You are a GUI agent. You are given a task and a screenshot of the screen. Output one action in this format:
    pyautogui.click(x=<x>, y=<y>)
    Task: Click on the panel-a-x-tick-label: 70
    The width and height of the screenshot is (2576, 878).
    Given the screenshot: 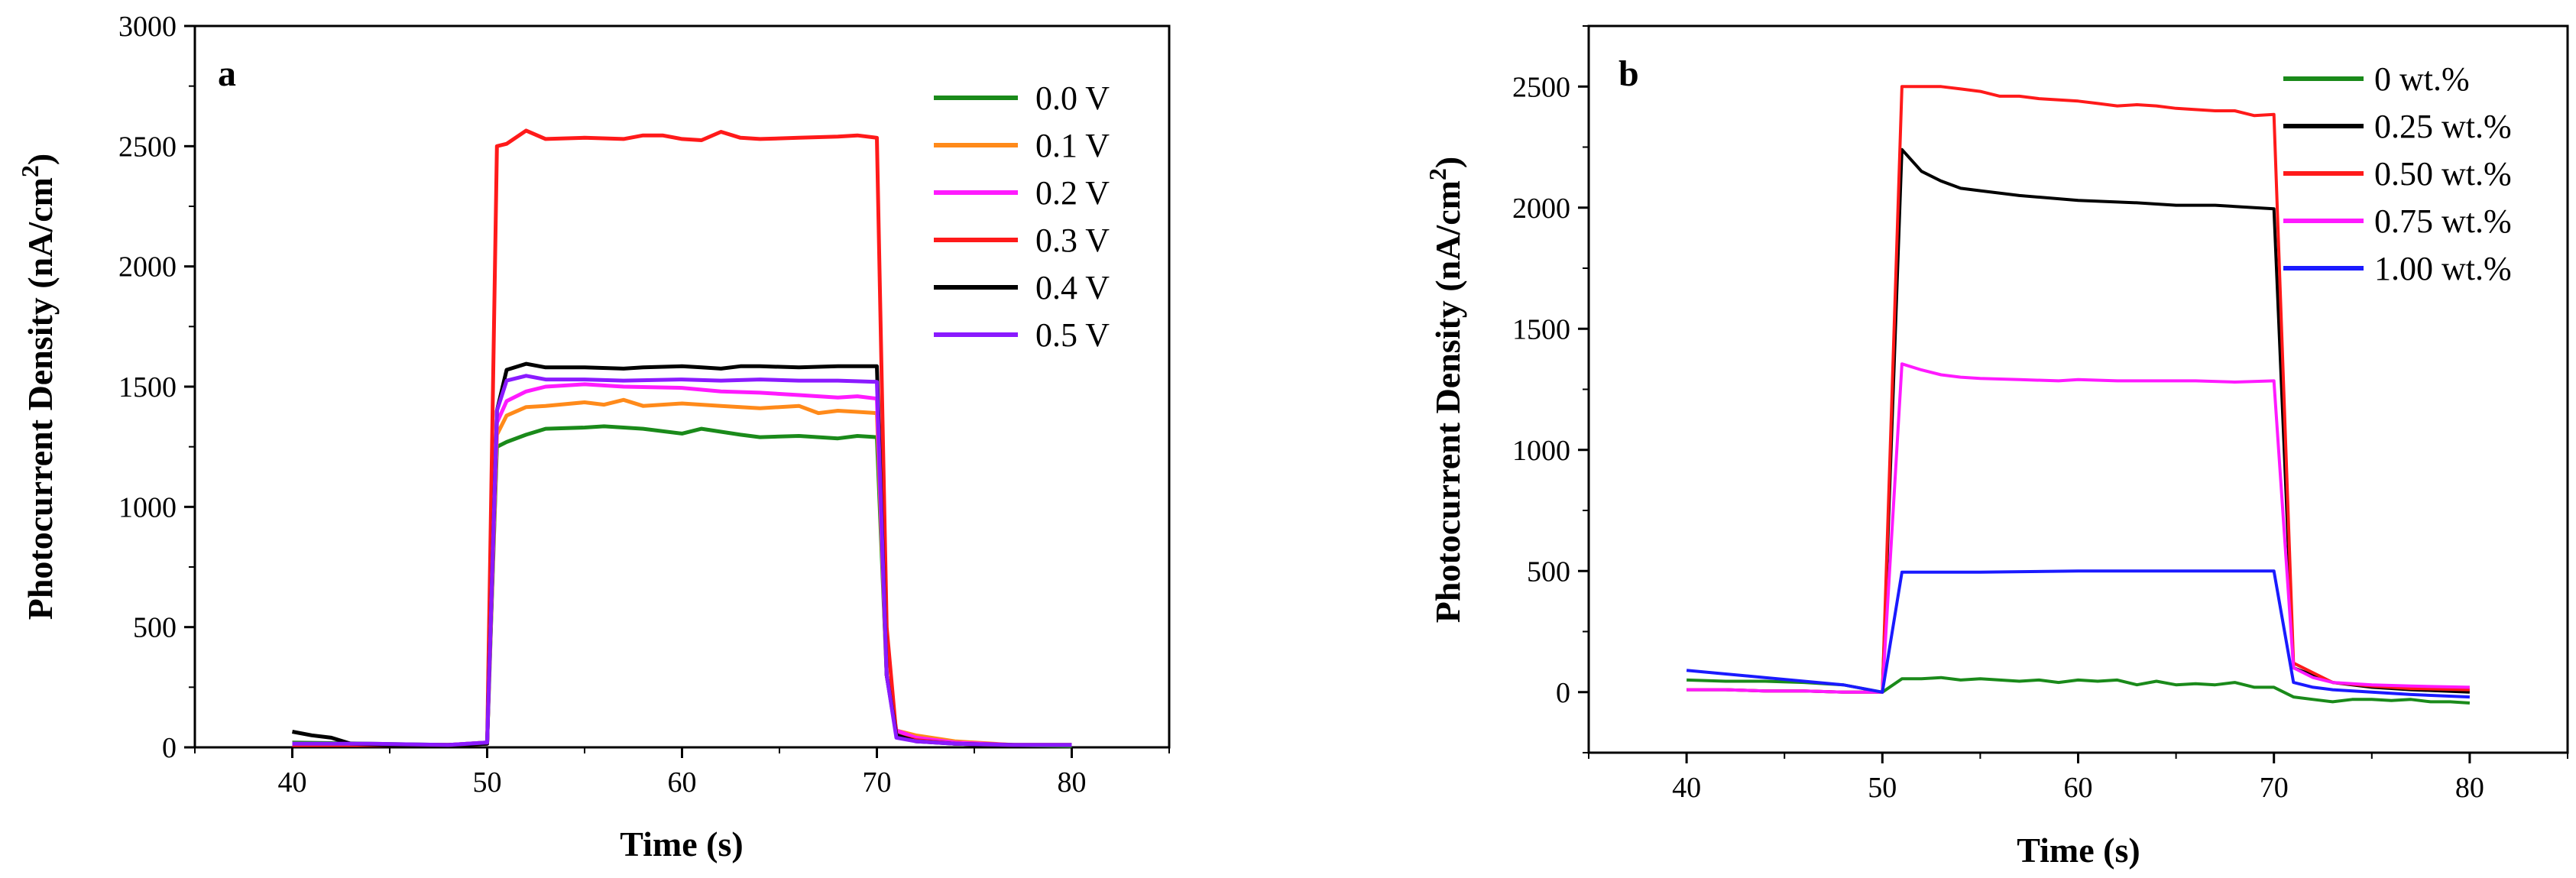 What is the action you would take?
    pyautogui.click(x=877, y=782)
    